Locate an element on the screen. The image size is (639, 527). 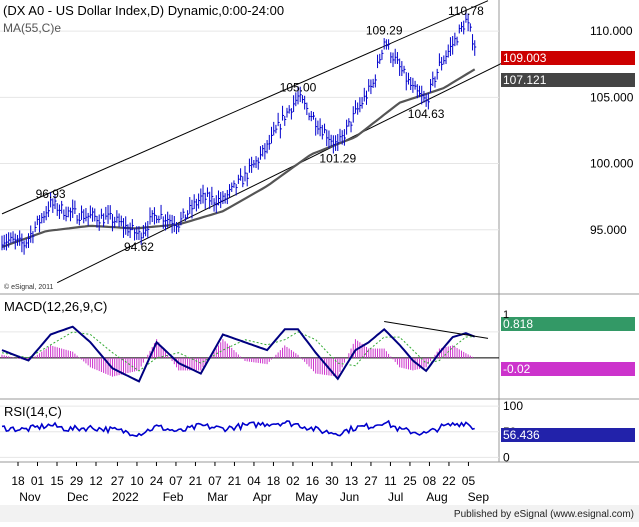
x-day-label: 13 is located at coordinates (352, 481).